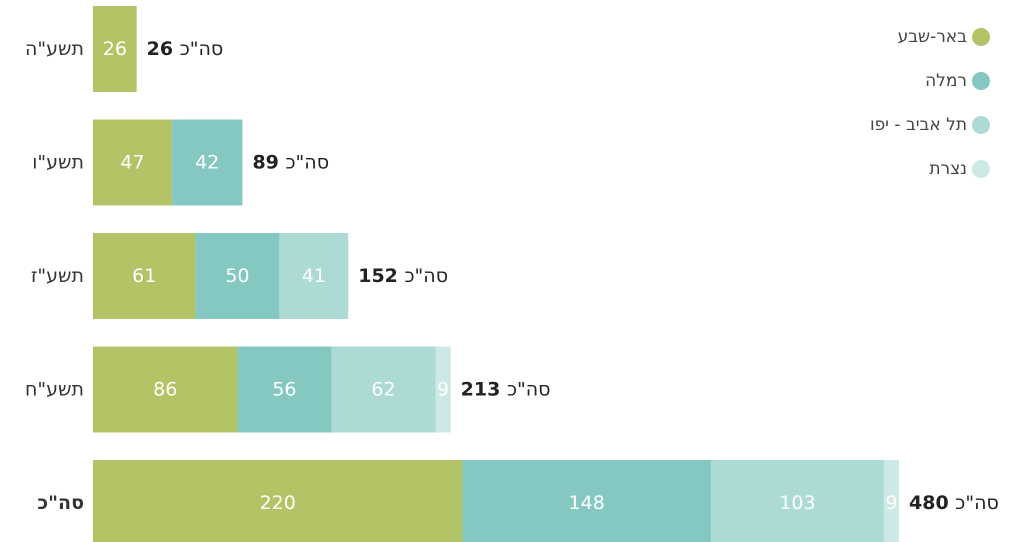 This screenshot has width=1014, height=542. What do you see at coordinates (946, 81) in the screenshot?
I see `legend-label: רמלה` at bounding box center [946, 81].